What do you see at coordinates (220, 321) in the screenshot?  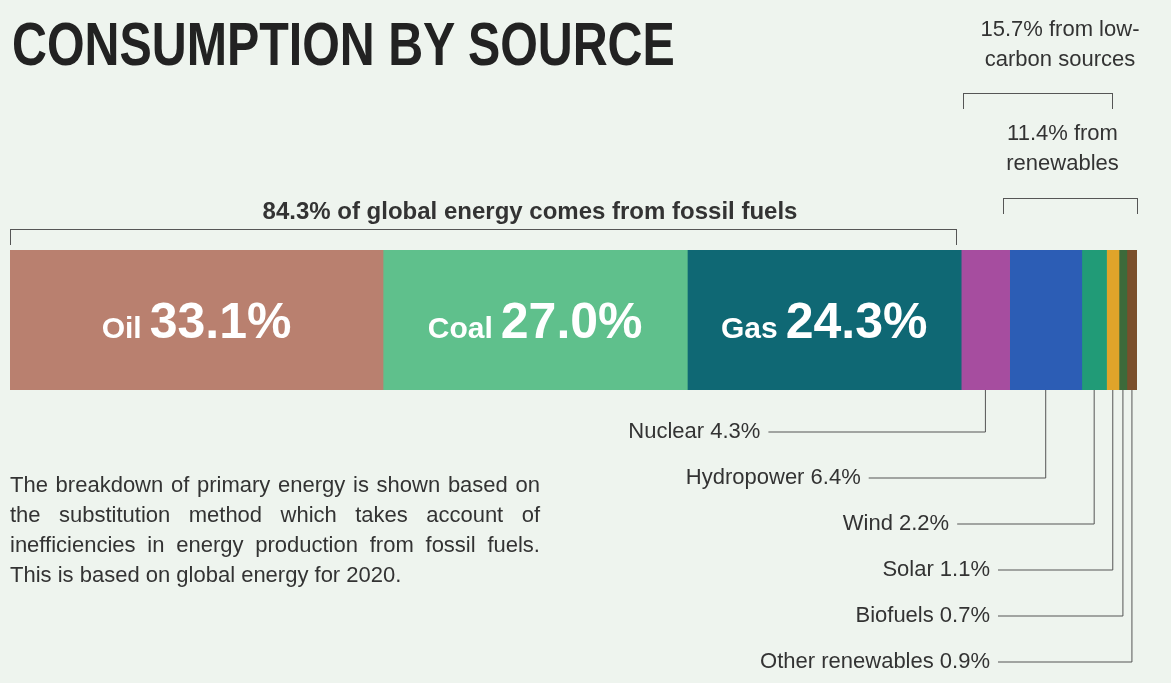 I see `data-label: 33.1%` at bounding box center [220, 321].